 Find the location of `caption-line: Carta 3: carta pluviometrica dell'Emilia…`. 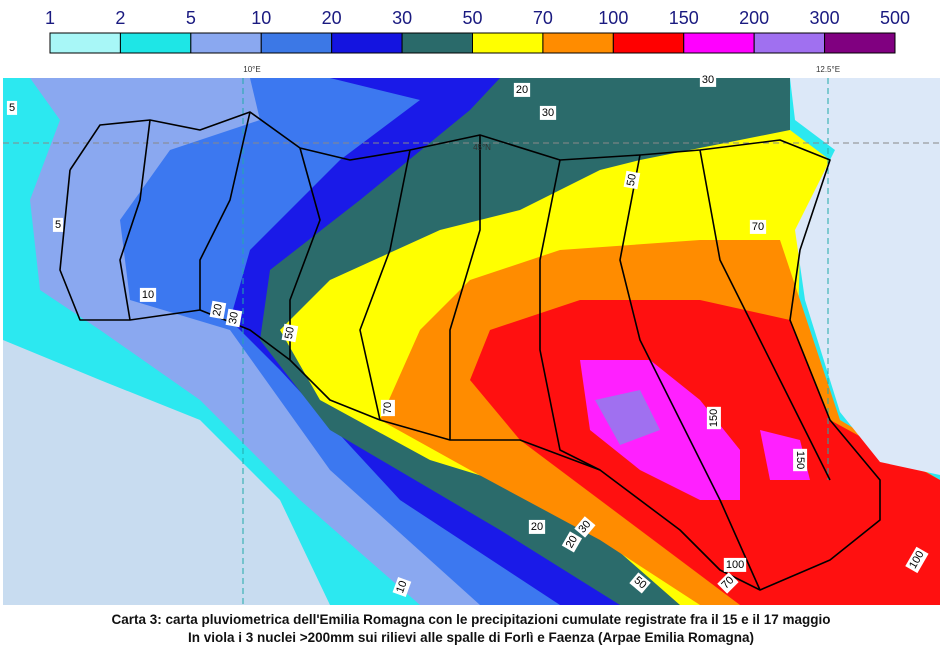

caption-line: Carta 3: carta pluviometrica dell'Emilia… is located at coordinates (471, 619).